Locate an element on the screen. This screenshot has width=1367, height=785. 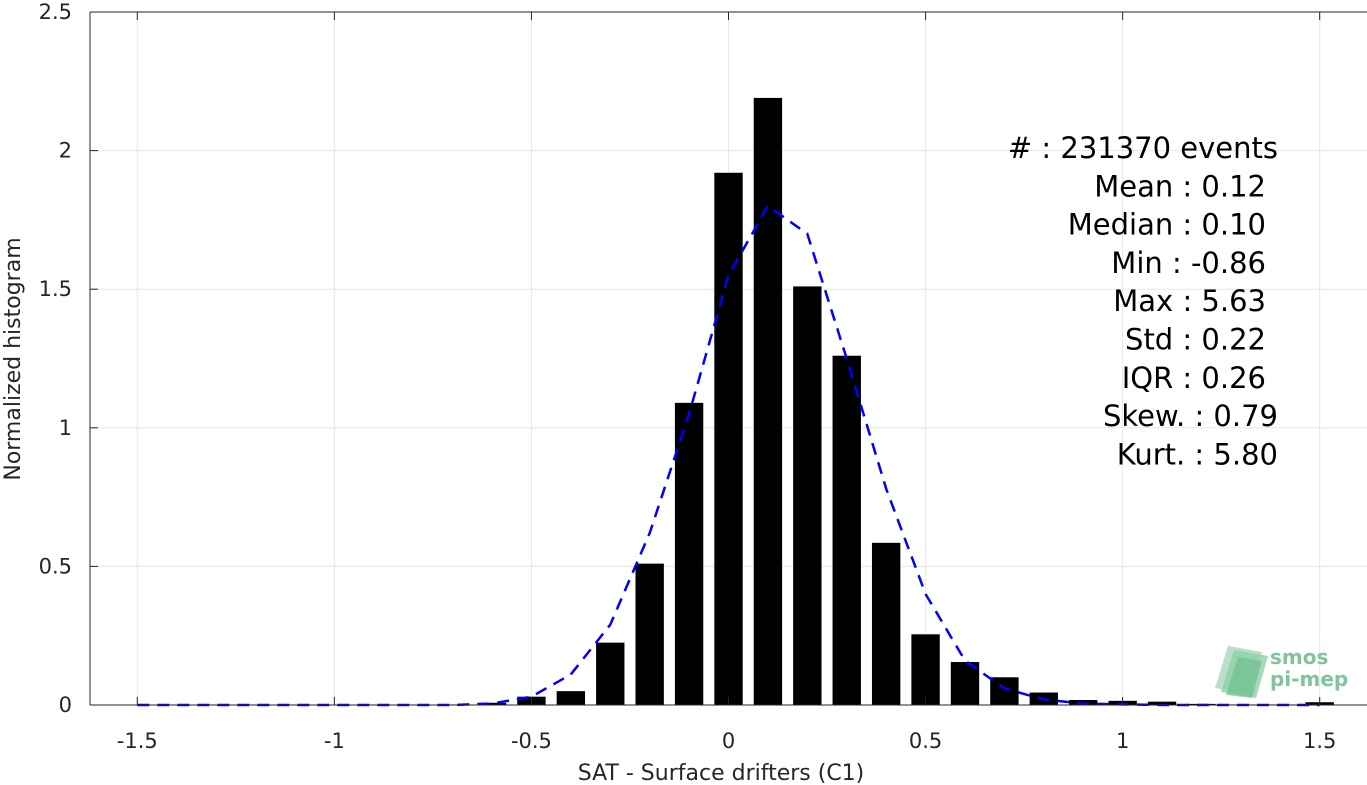
stat-line-3: Min : -0.86 is located at coordinates (1188, 263).